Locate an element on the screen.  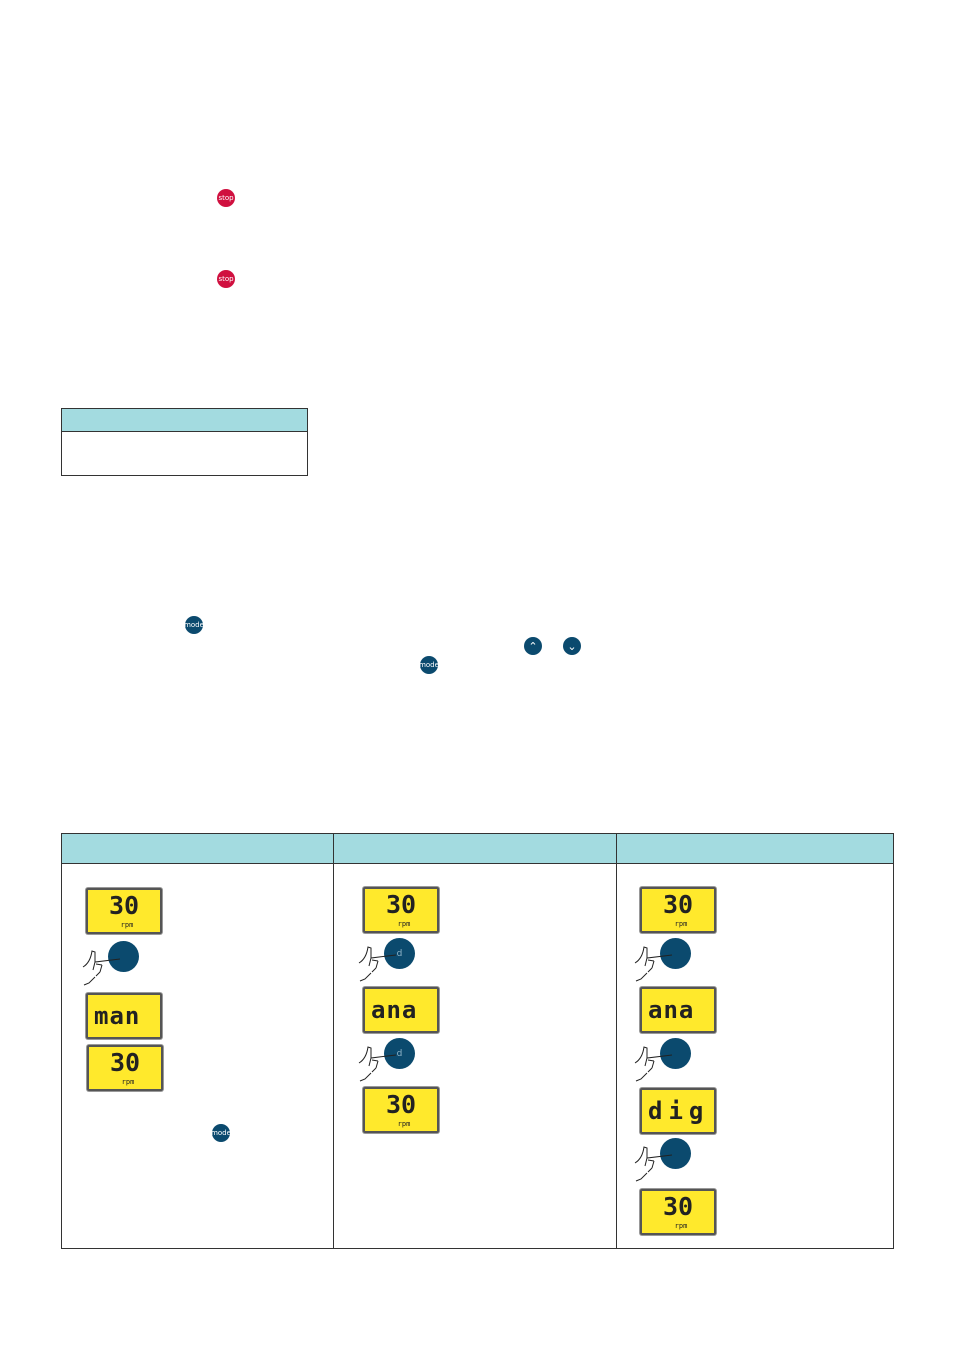
note-box is located at coordinates (184, 442).